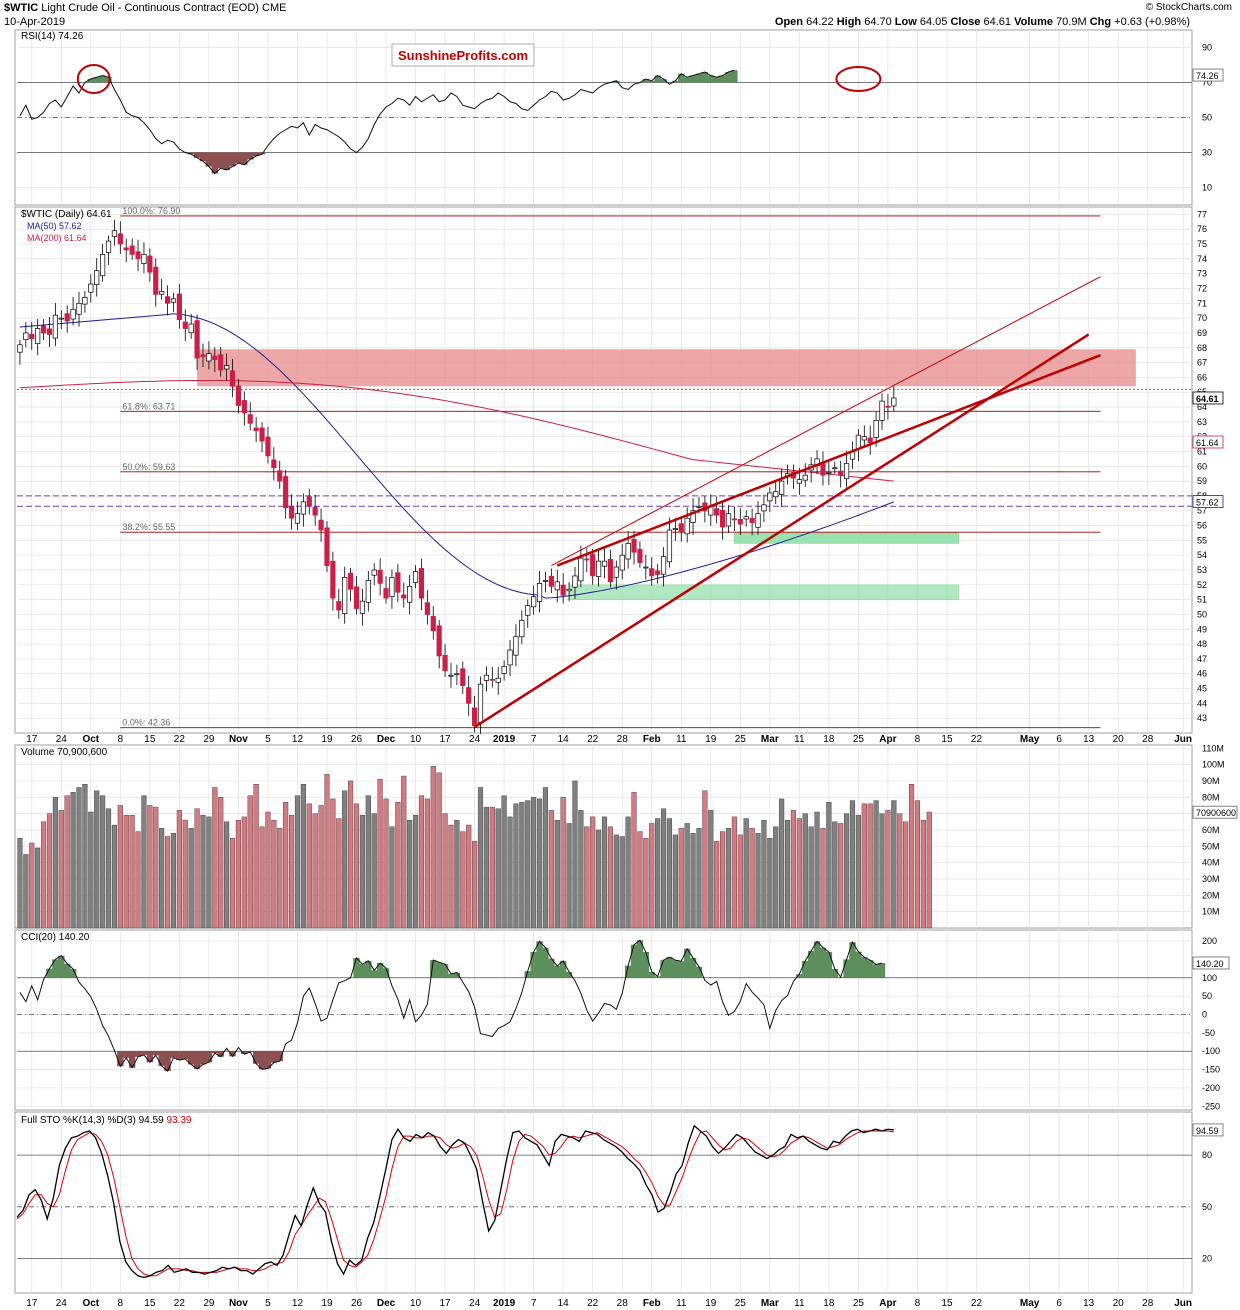 The width and height of the screenshot is (1240, 1310). I want to click on x-tick-label-bottom: 5, so click(268, 1303).